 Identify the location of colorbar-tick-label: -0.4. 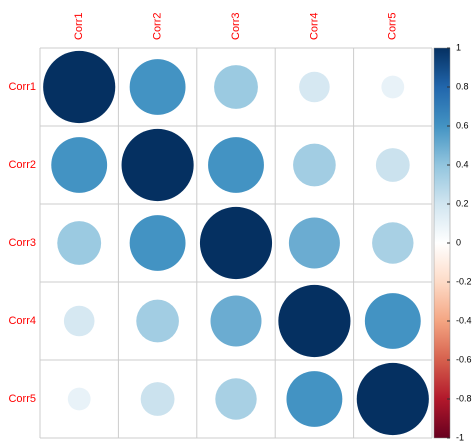
(464, 320).